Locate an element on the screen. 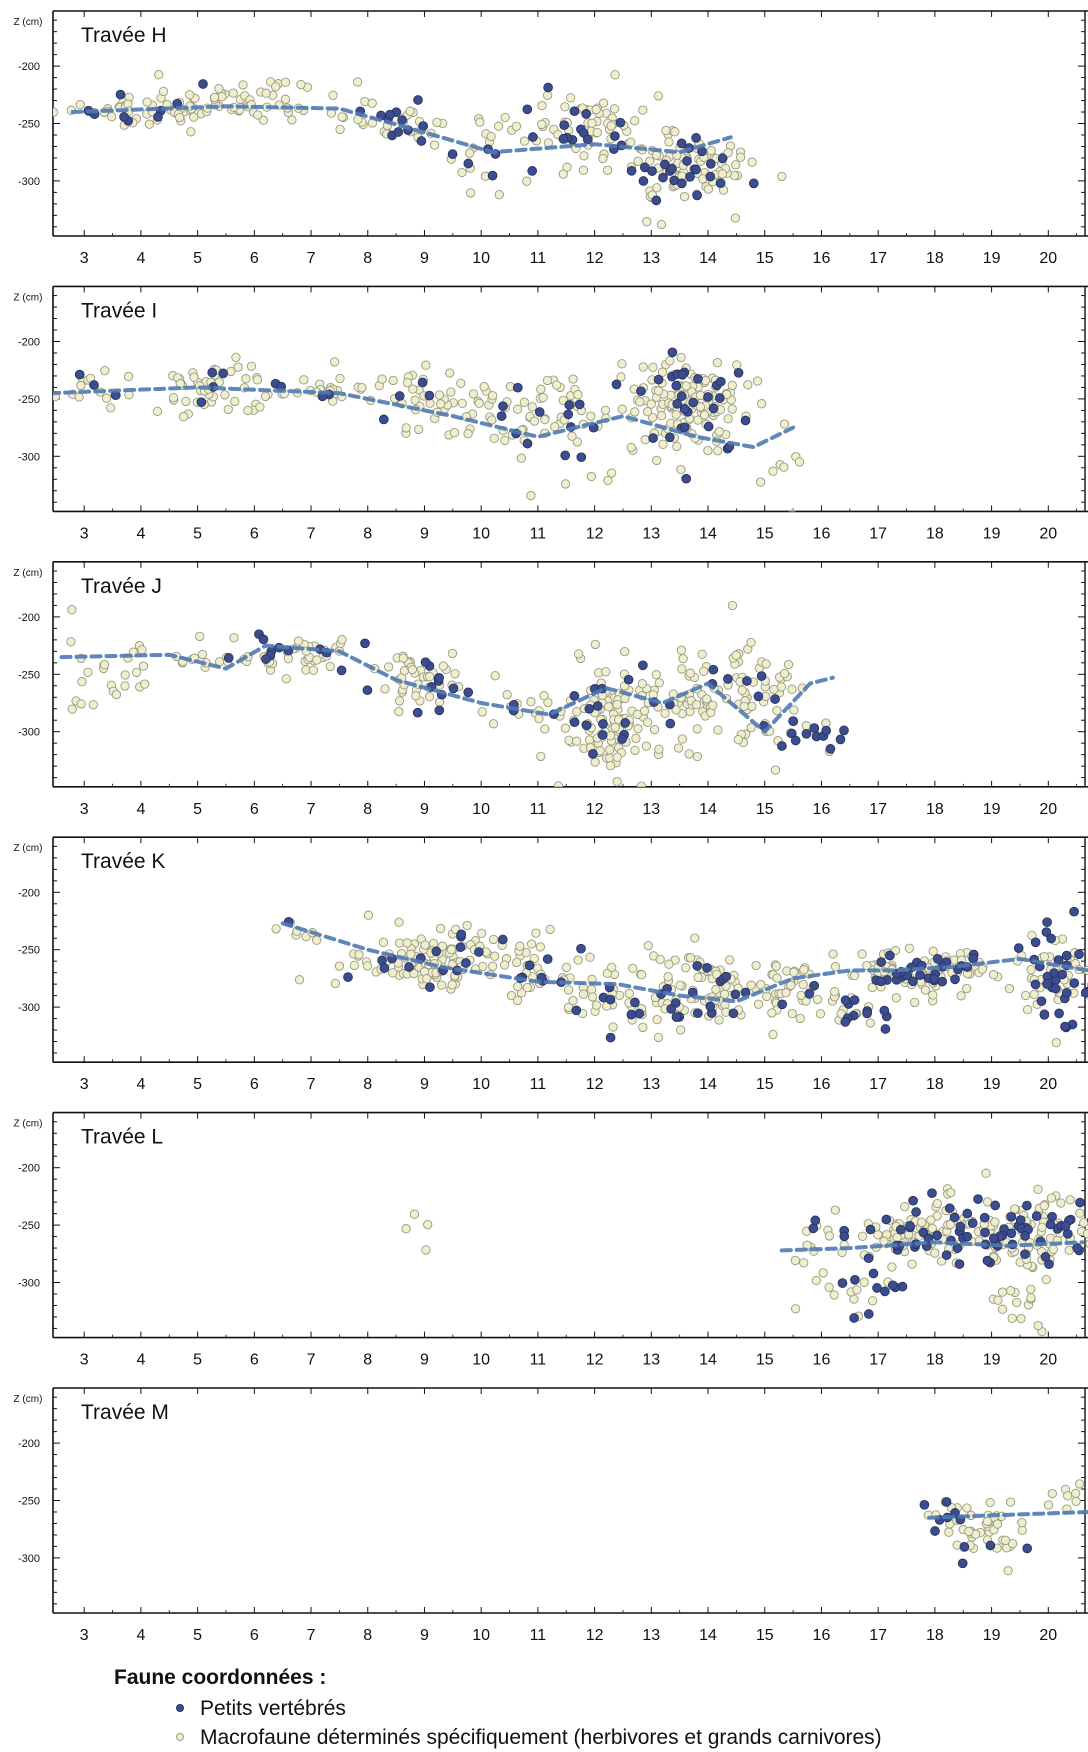 This screenshot has width=1088, height=1752. x-tick-label: 20 is located at coordinates (1048, 1635).